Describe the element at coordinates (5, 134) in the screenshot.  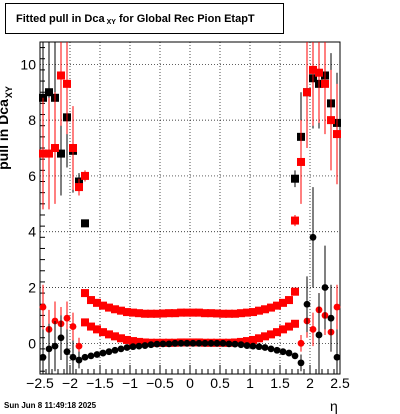
I see `y-axis-label-main: pull in Dca` at that location.